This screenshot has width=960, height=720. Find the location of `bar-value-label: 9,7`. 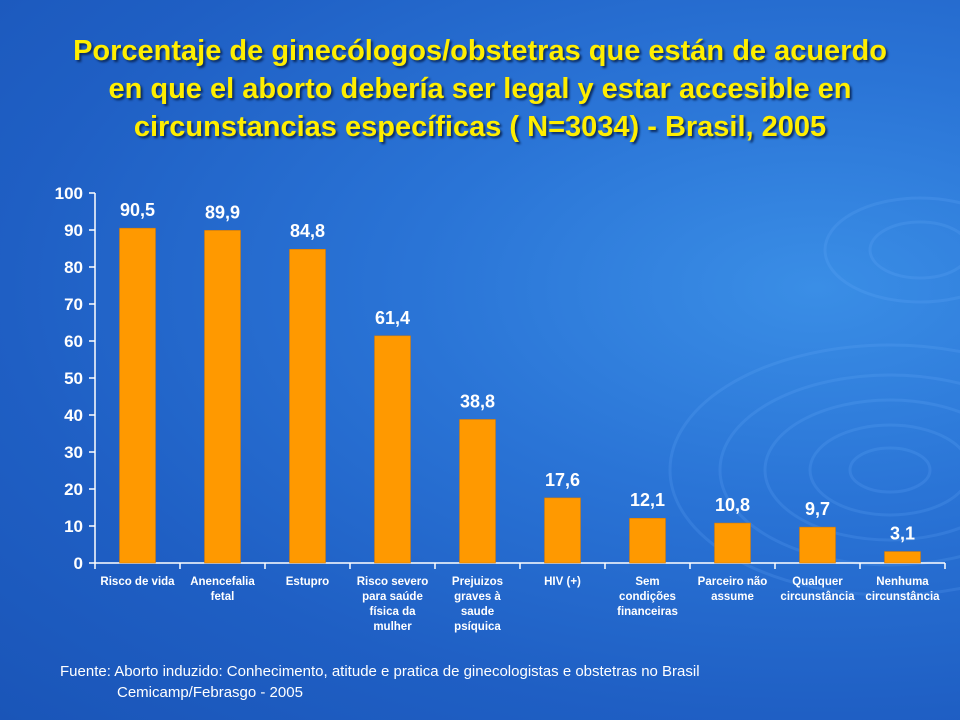

bar-value-label: 9,7 is located at coordinates (817, 509).